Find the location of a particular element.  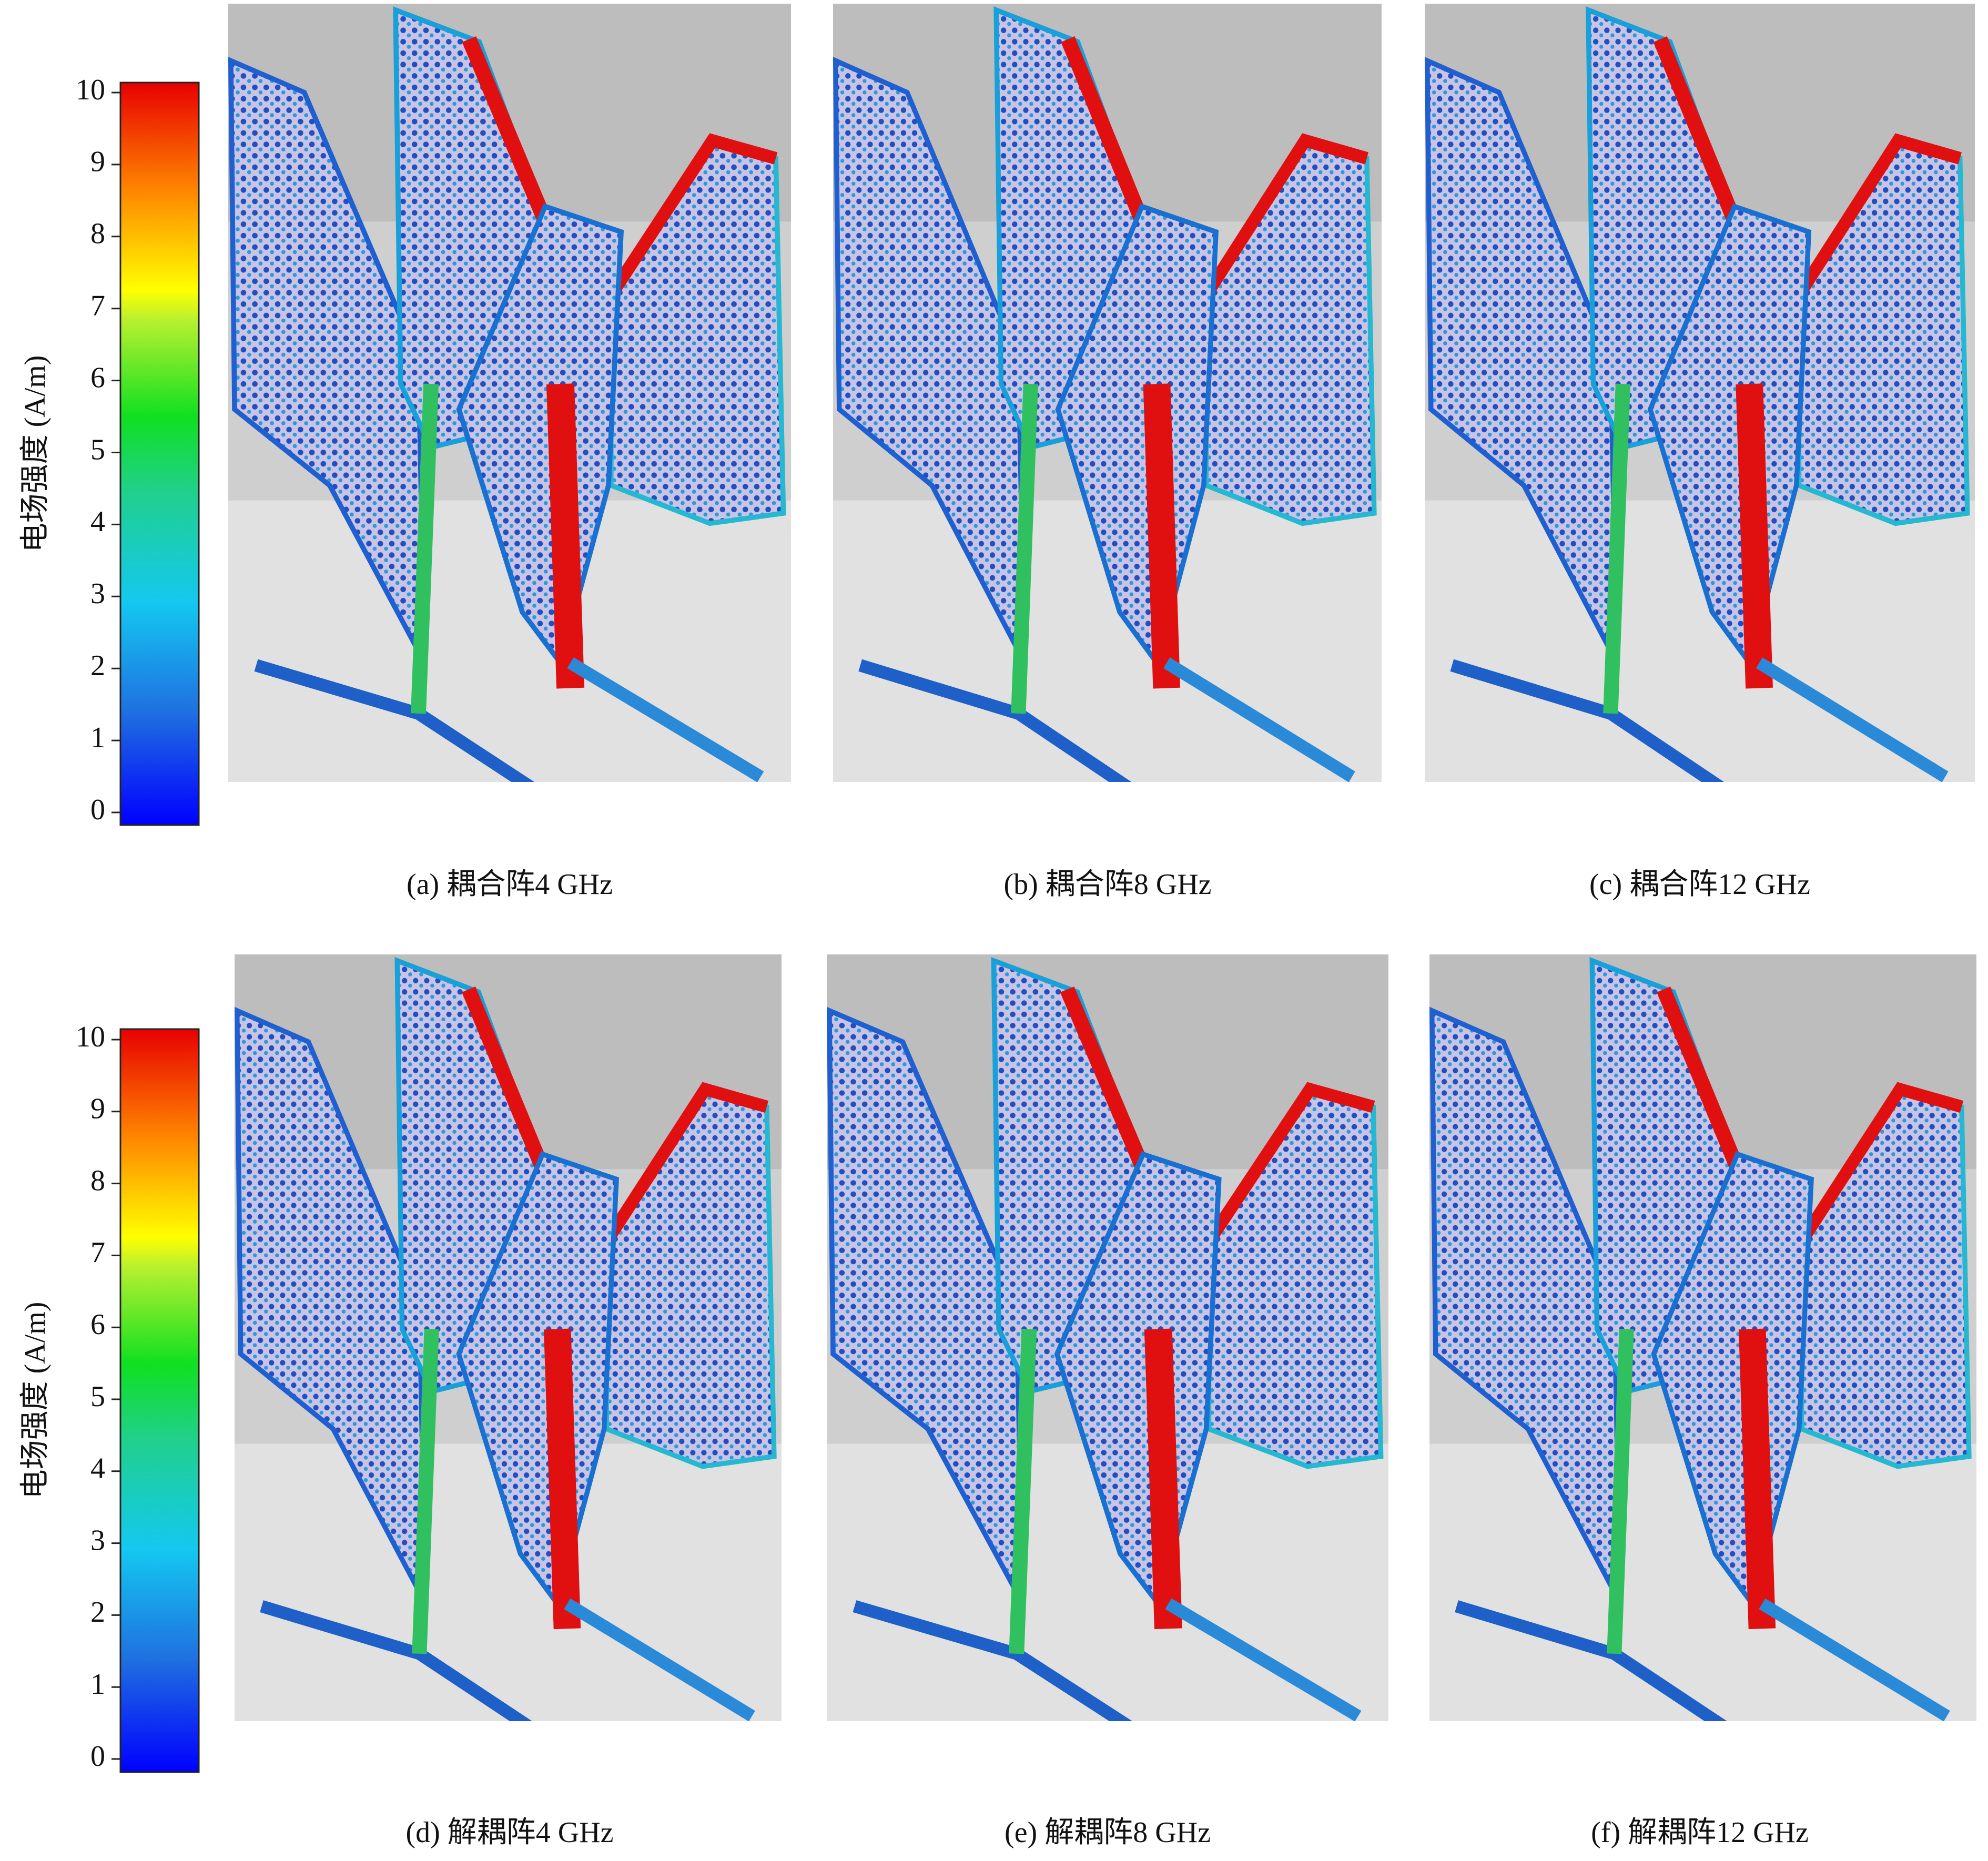

panel-caption: (d) 解耦阵4 GHz is located at coordinates (509, 1833).